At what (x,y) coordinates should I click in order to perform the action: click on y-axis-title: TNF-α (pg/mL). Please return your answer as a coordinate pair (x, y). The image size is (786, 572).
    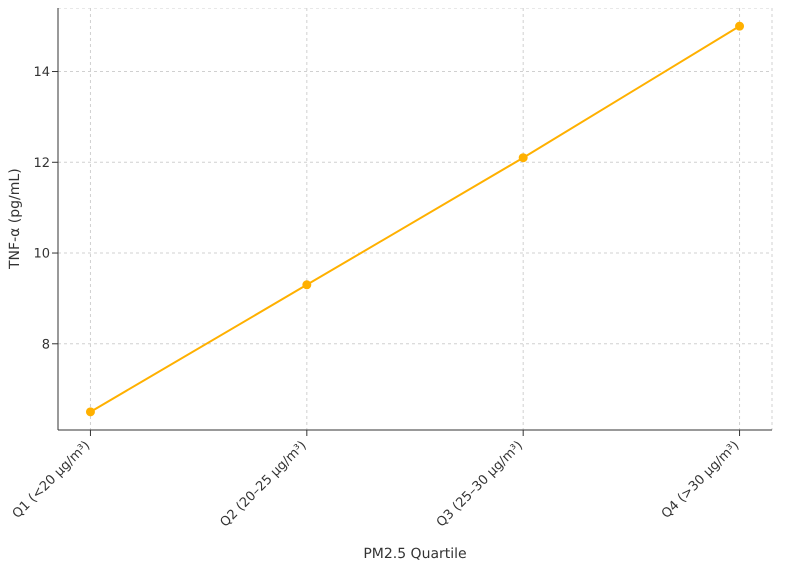
    Looking at the image, I should click on (14, 219).